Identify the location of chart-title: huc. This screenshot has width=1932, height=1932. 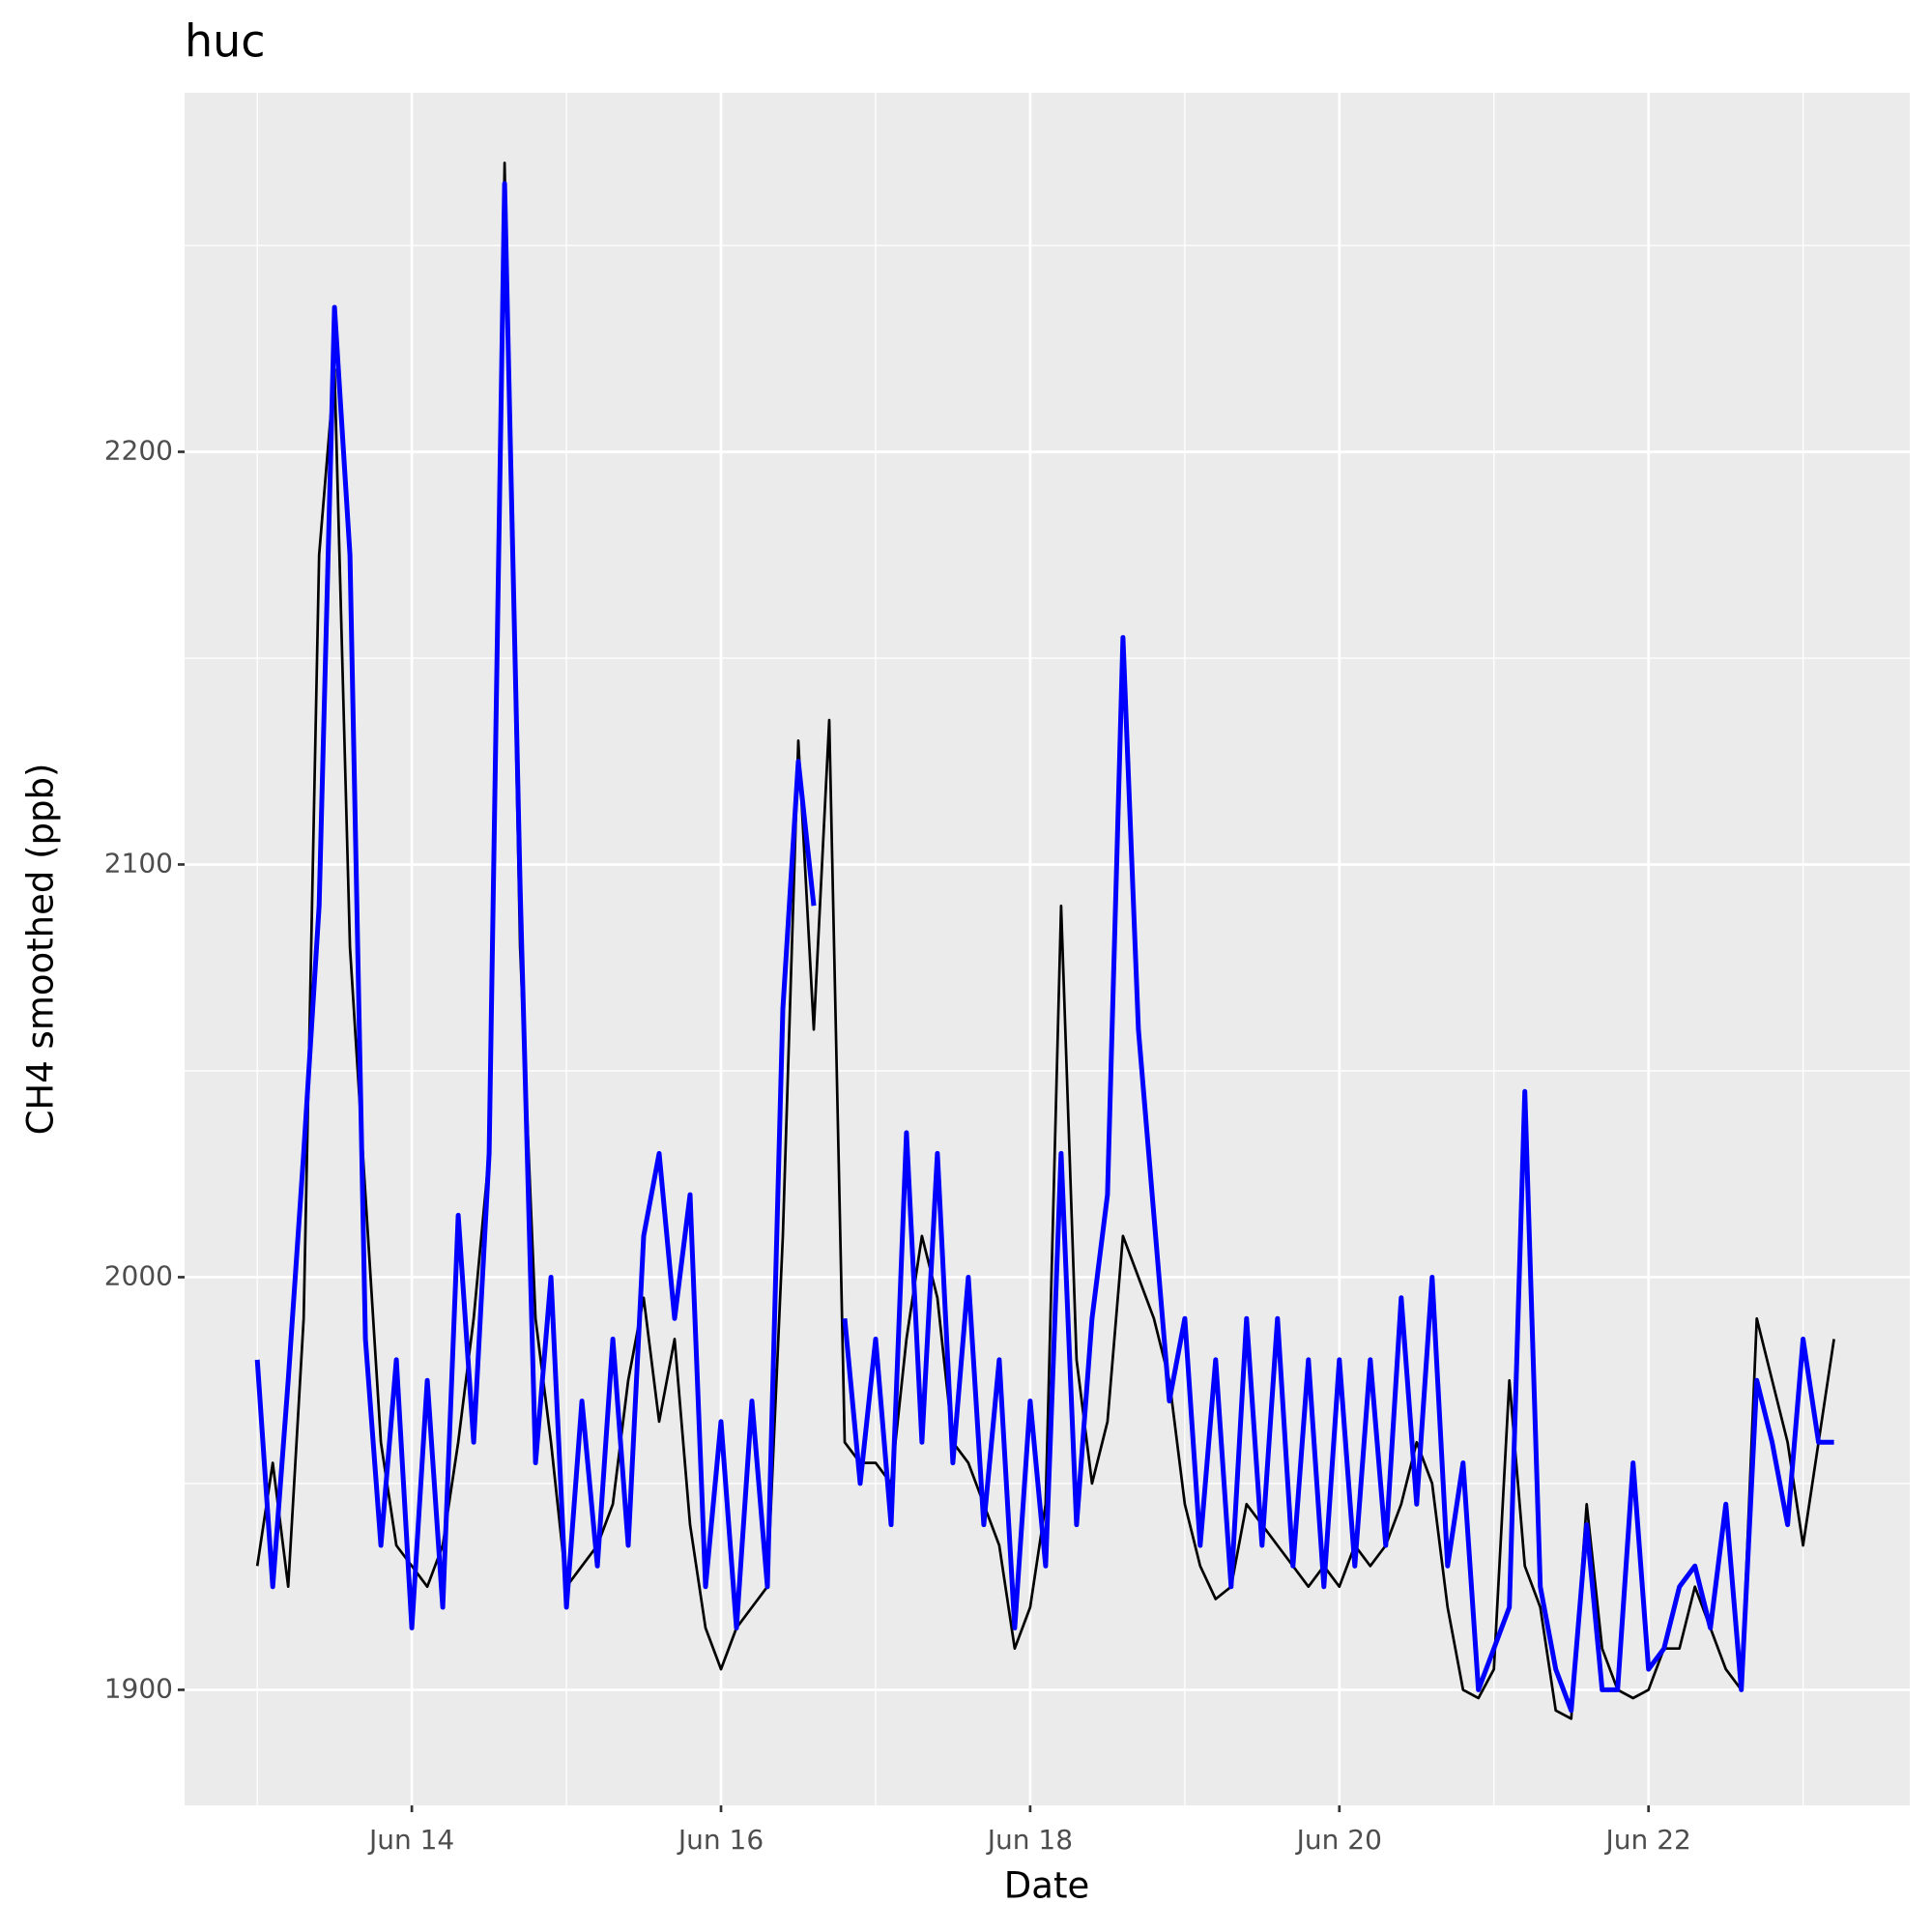
(225, 41).